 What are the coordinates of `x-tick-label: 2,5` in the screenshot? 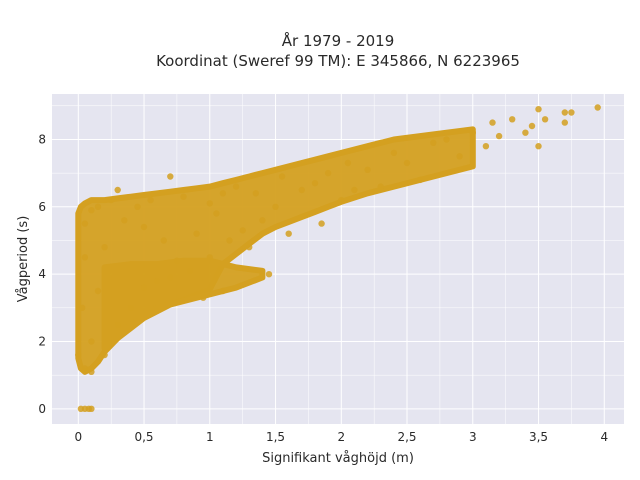 It's located at (406, 437).